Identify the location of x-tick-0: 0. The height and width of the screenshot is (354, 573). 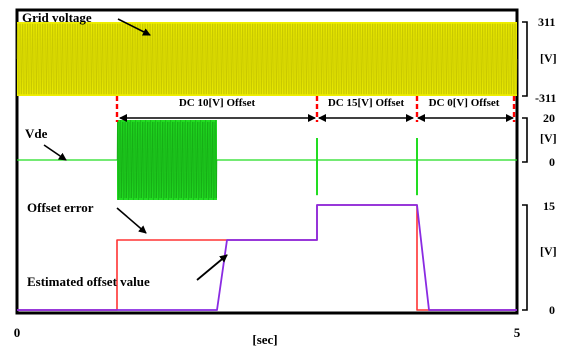
(17, 332).